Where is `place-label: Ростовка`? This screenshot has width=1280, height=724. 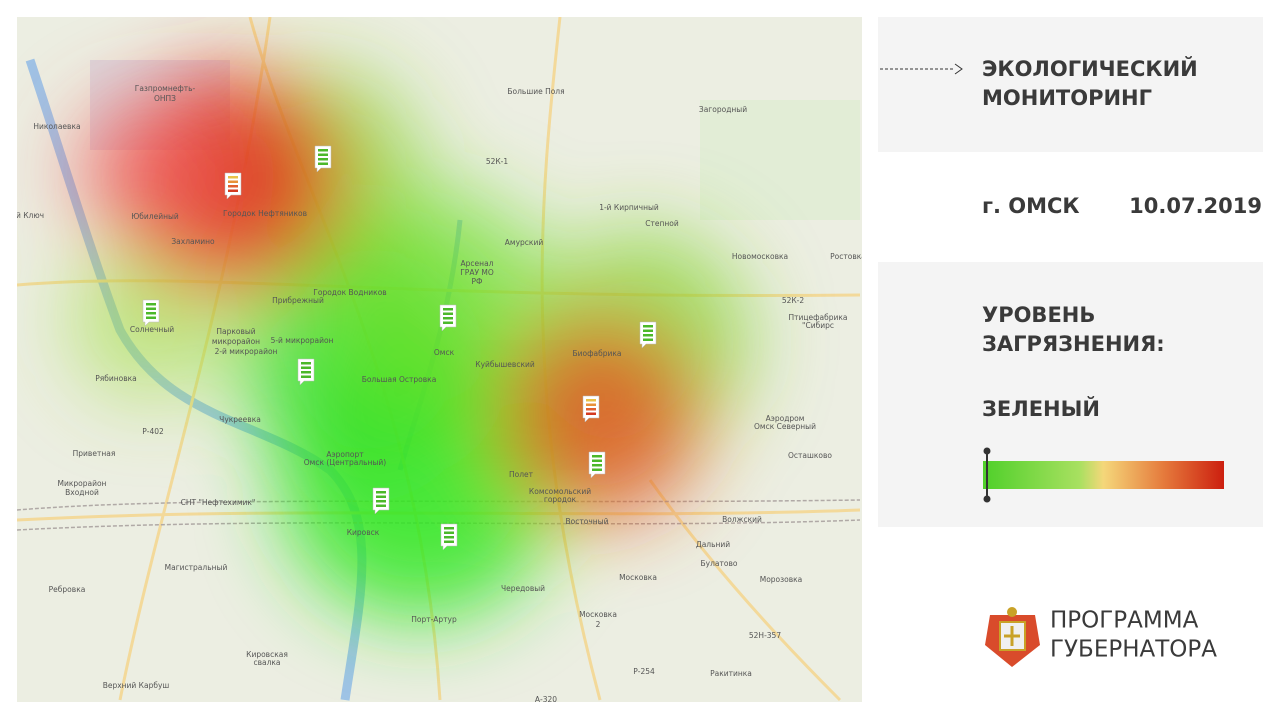 place-label: Ростовка is located at coordinates (848, 256).